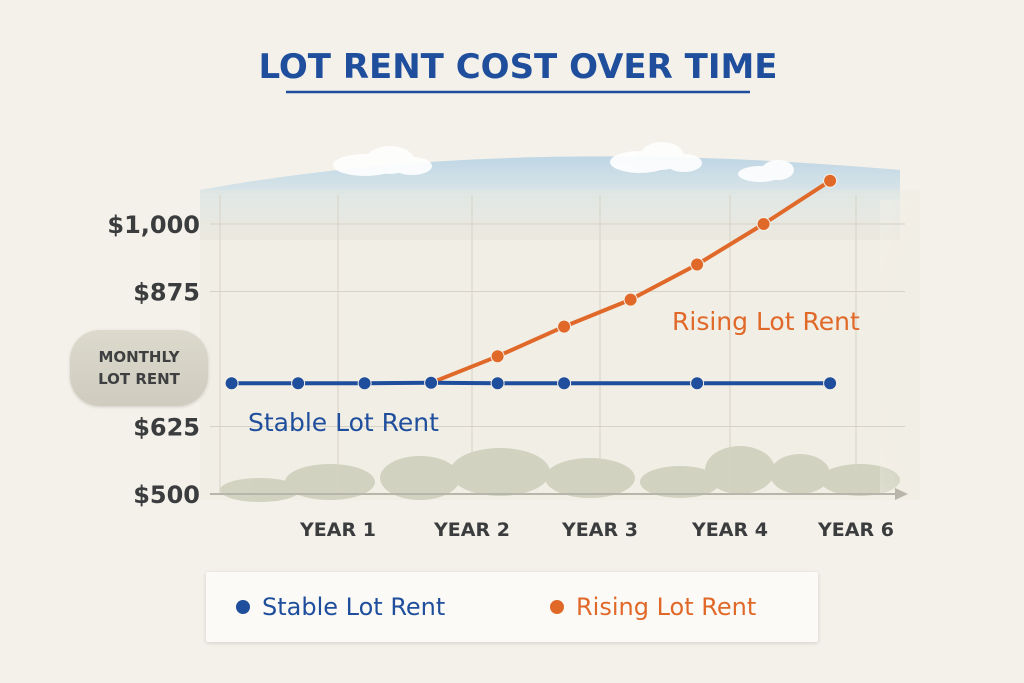 The image size is (1024, 683). Describe the element at coordinates (343, 422) in the screenshot. I see `series-label-stable: Stable Lot Rent` at that location.